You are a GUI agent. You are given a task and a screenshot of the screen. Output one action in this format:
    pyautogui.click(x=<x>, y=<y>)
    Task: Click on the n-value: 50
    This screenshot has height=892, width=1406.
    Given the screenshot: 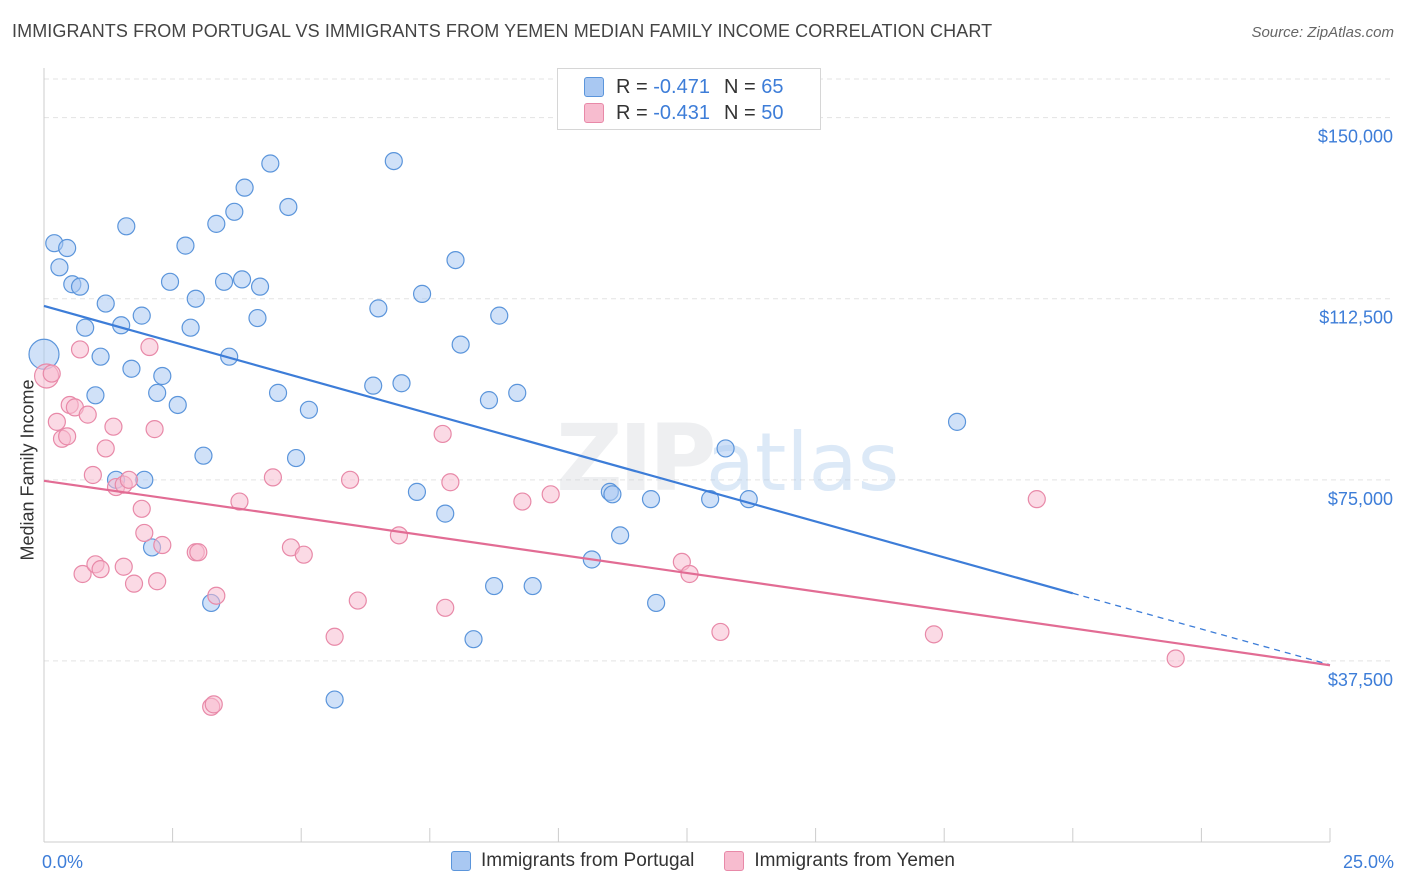 What is the action you would take?
    pyautogui.click(x=772, y=112)
    